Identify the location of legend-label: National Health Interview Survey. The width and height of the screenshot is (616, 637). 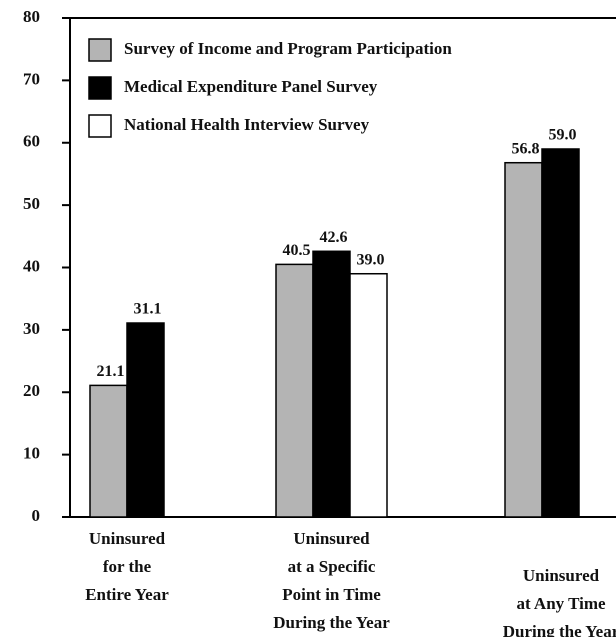
(247, 124).